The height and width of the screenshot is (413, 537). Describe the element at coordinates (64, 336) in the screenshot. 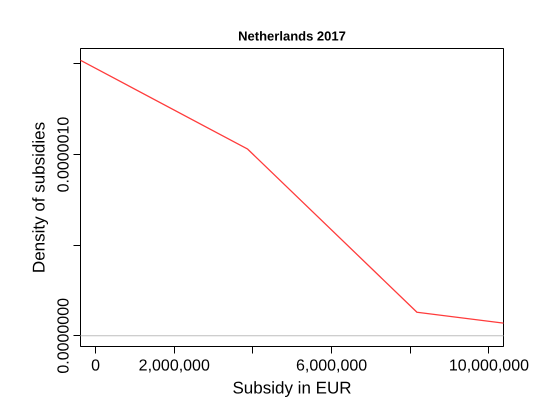

I see `y-tick-label: 0.0000000` at that location.